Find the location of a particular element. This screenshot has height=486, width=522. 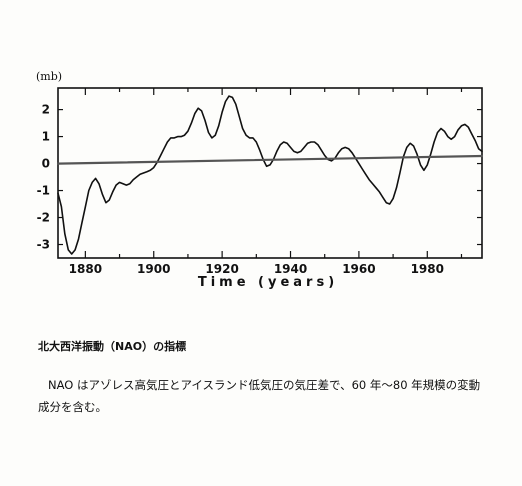

x-axis-label: Time (years) is located at coordinates (268, 282).